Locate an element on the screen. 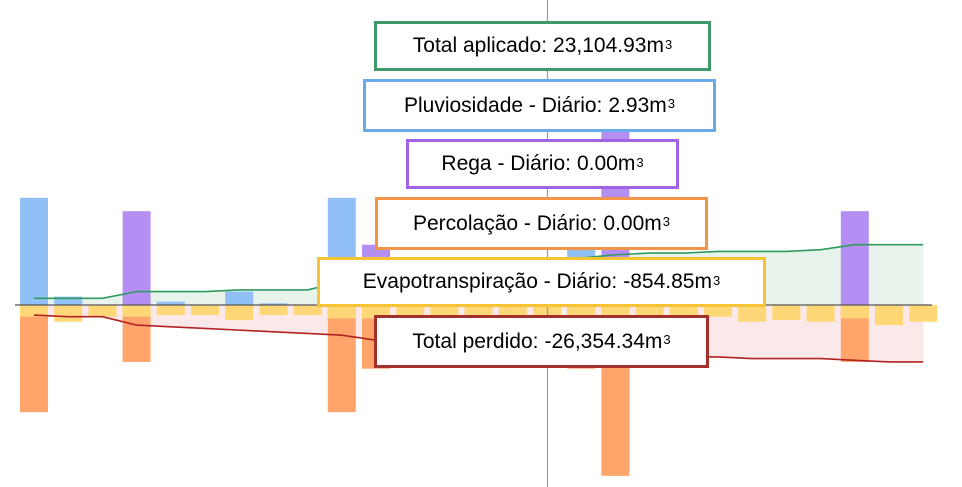 This screenshot has width=962, height=487. tooltip-label: Total perdido: is located at coordinates (475, 341).